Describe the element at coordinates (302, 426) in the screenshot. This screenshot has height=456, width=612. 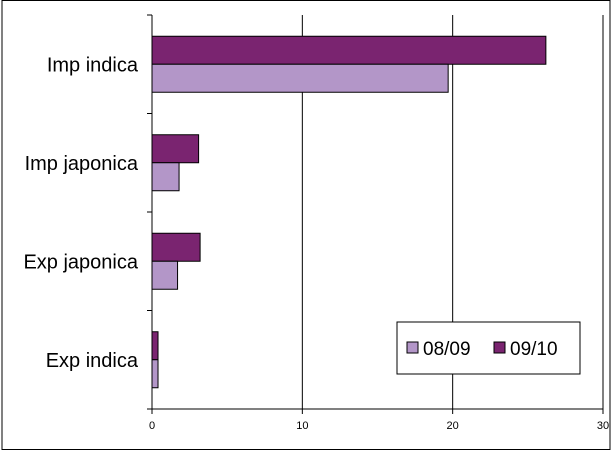
I see `x-tick-label: 10` at that location.